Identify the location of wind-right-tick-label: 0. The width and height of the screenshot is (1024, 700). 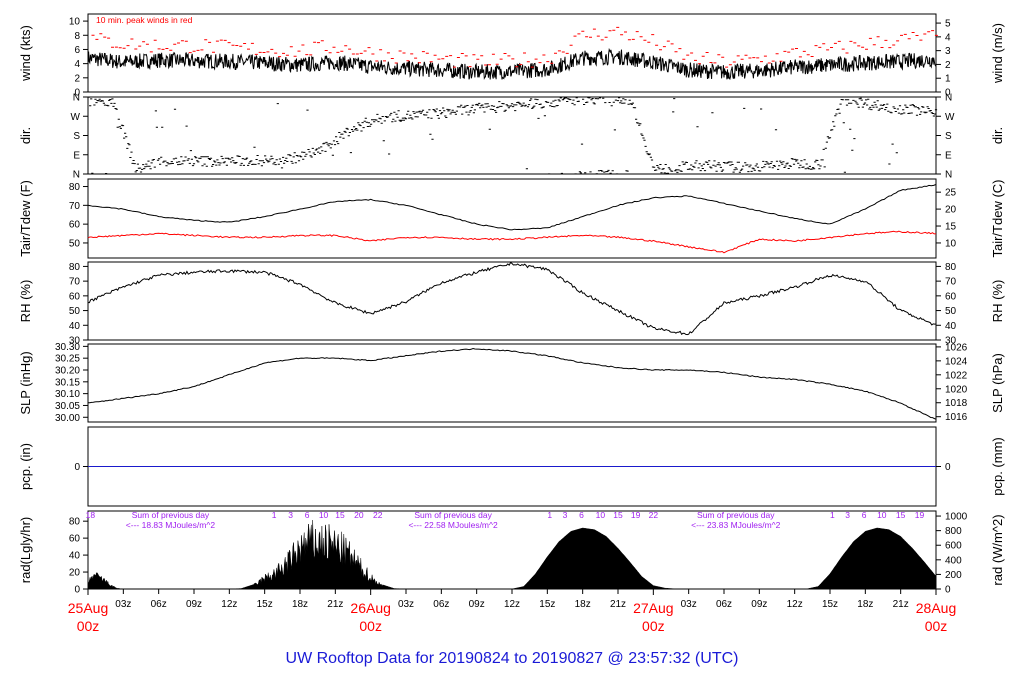
(948, 93).